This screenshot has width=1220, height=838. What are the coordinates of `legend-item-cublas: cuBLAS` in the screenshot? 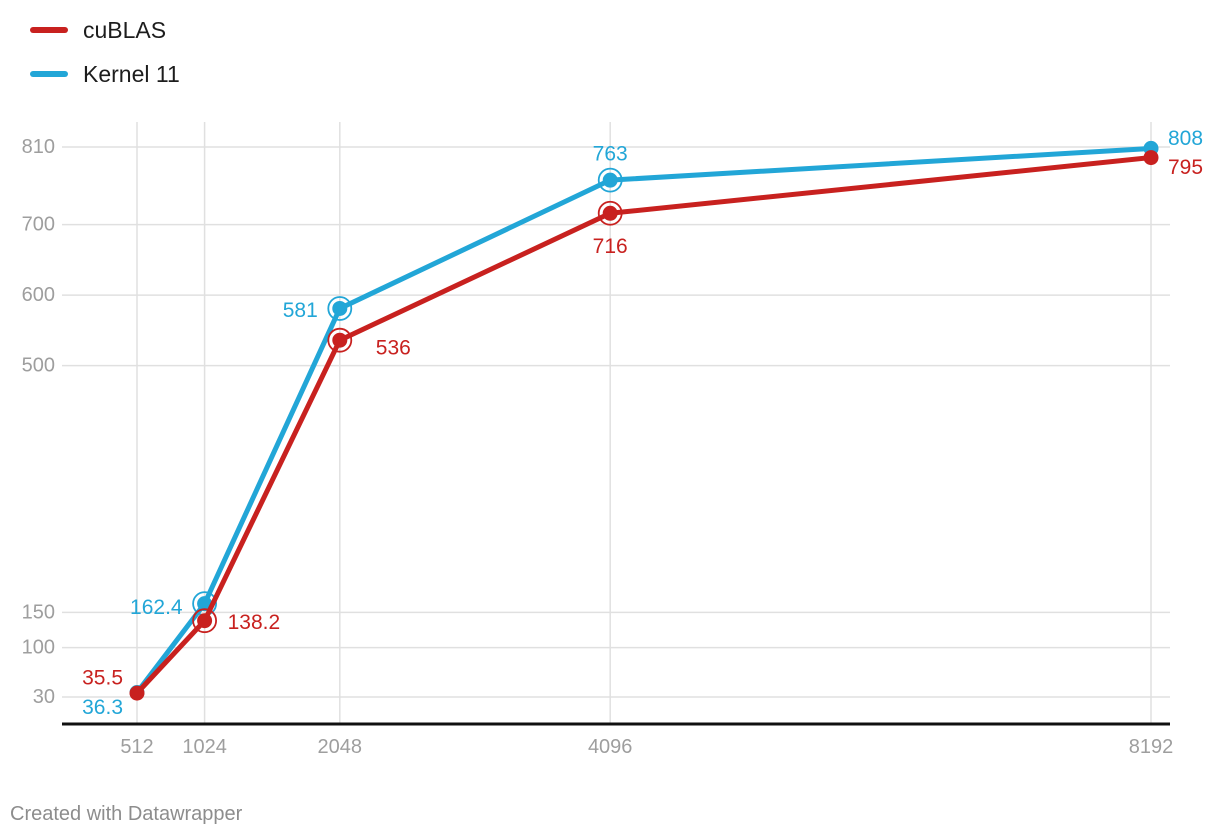 It's located at (105, 30).